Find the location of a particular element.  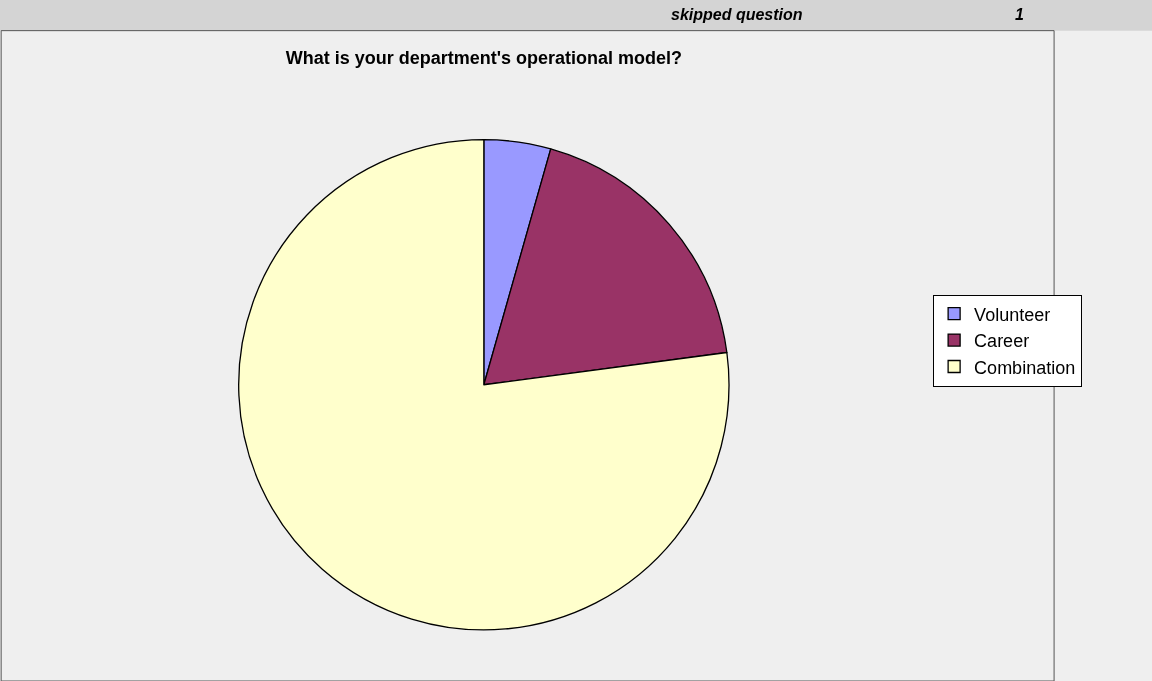

legend-label: Combination is located at coordinates (1025, 367).